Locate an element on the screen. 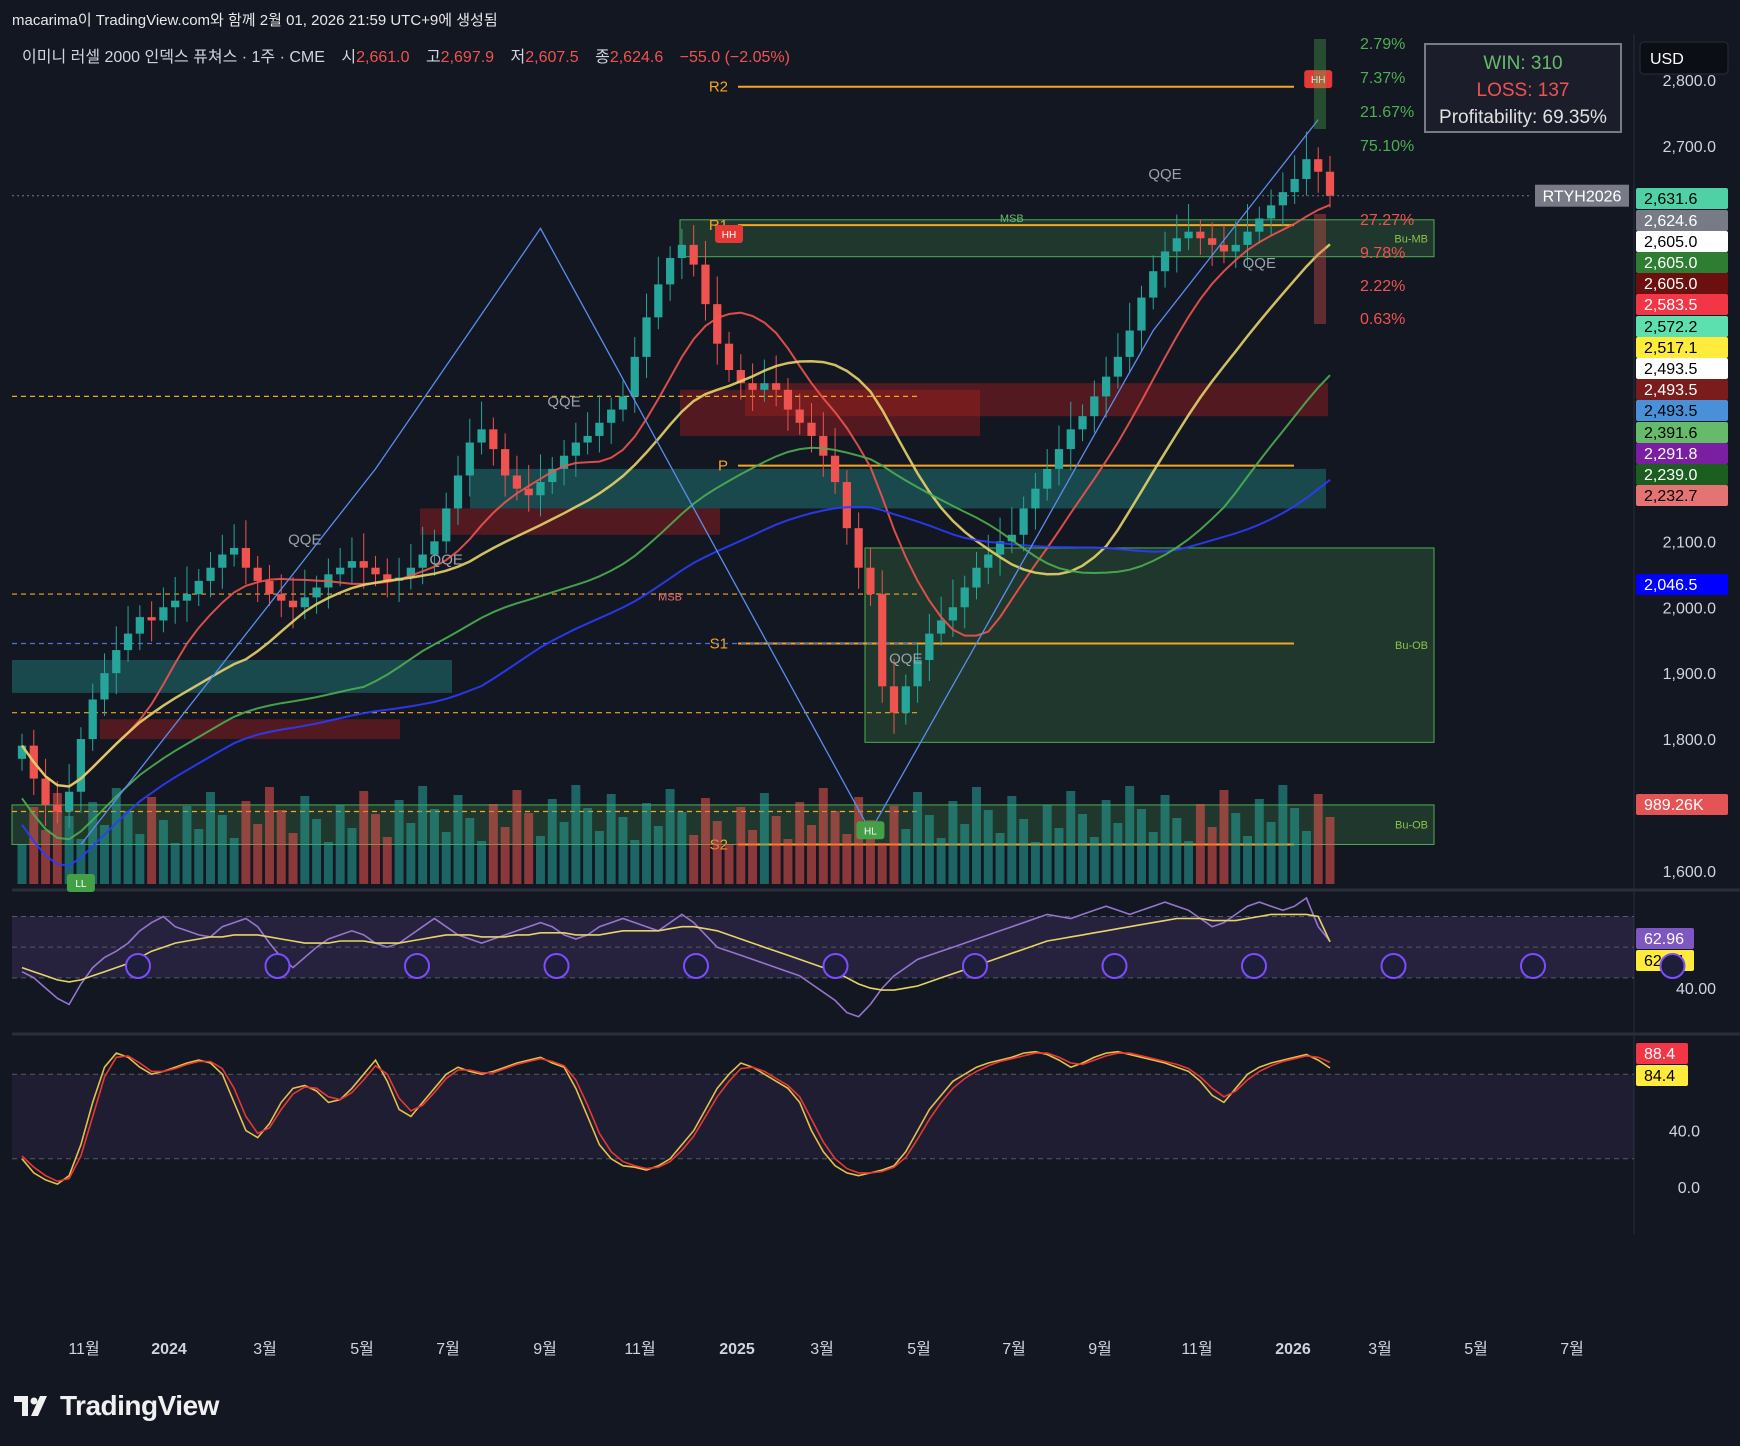 The width and height of the screenshot is (1740, 1446). rsi-series-line is located at coordinates (676, 952).